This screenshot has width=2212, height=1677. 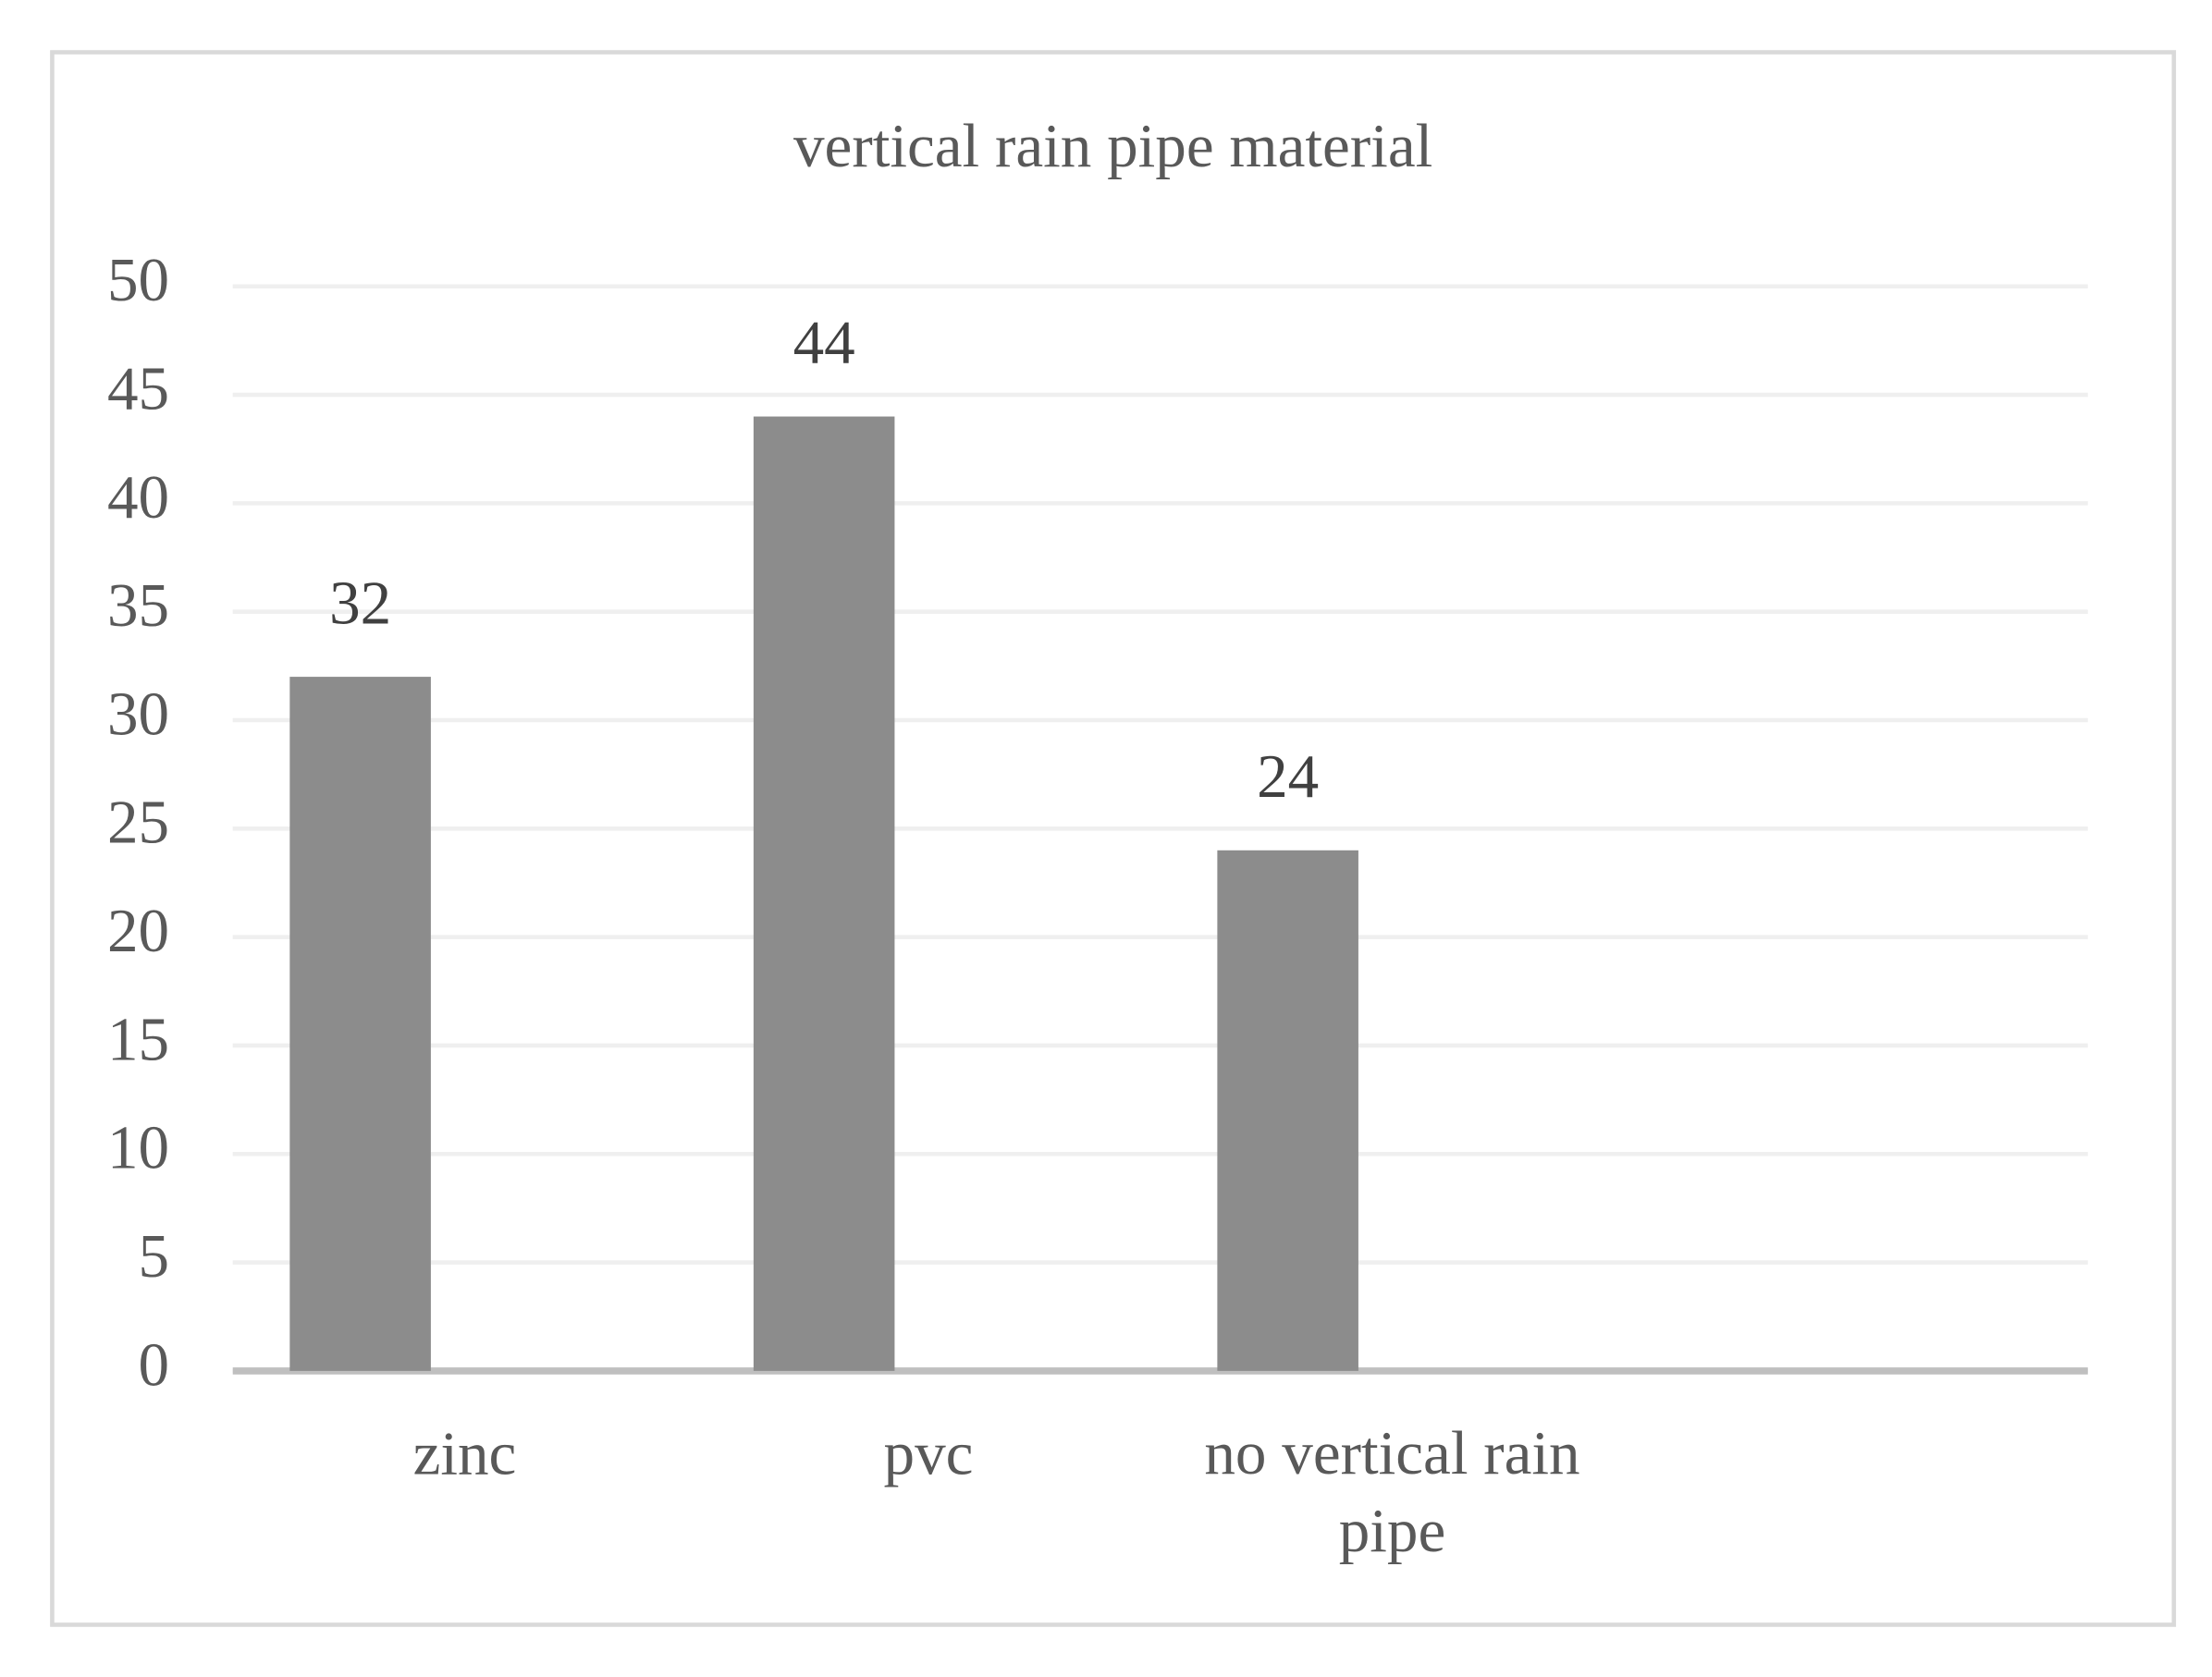 I want to click on x-tick-label: pvc, so click(x=929, y=1452).